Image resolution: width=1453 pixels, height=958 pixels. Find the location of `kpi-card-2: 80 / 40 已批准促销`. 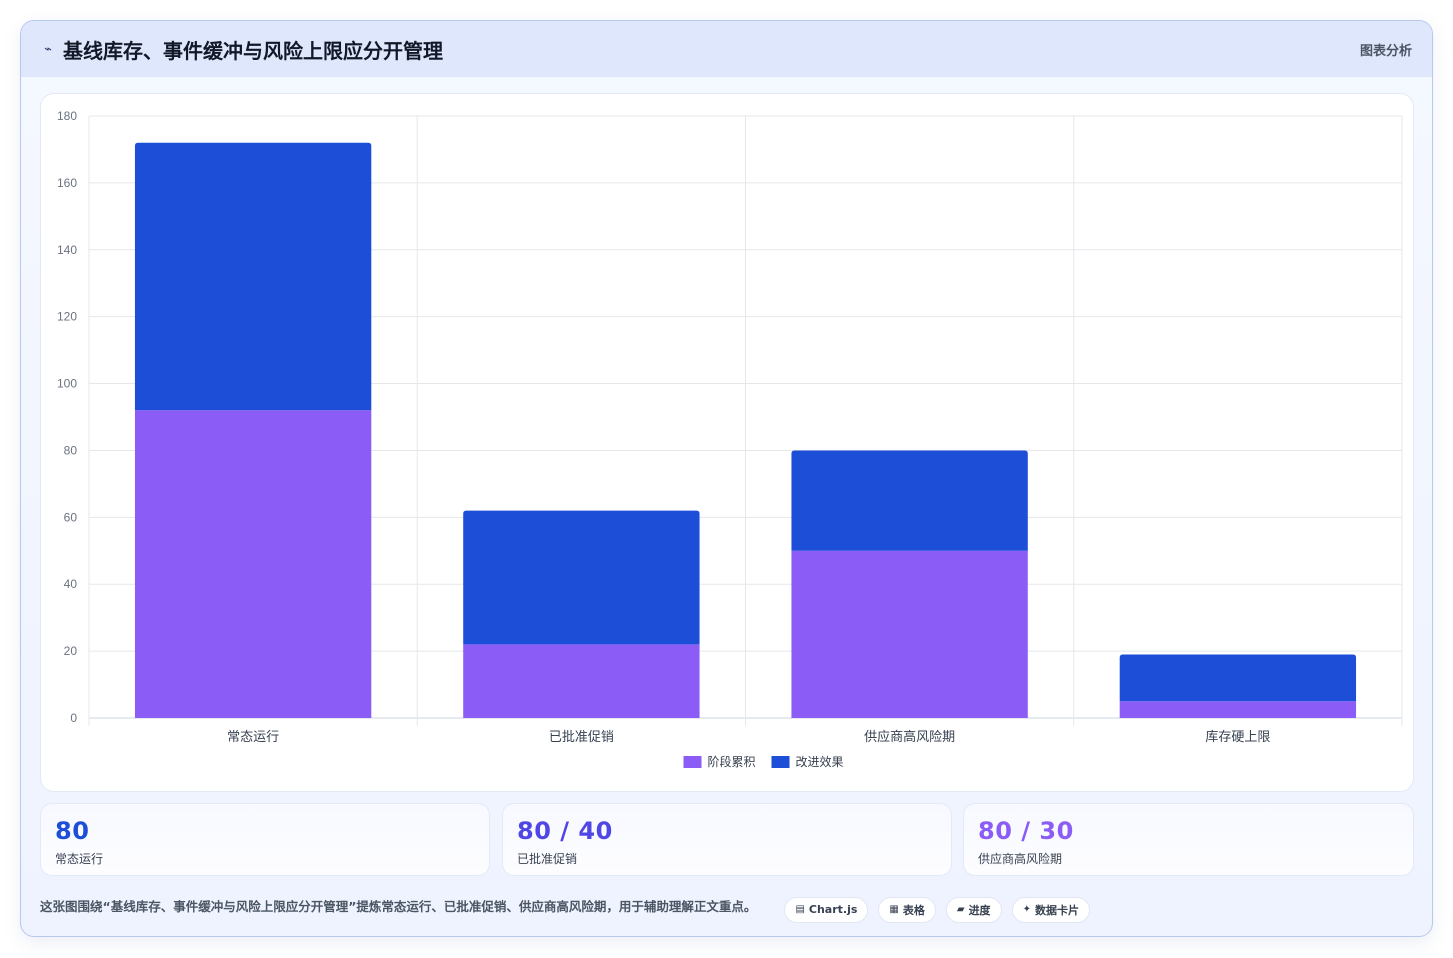

kpi-card-2: 80 / 40 已批准促销 is located at coordinates (727, 839).